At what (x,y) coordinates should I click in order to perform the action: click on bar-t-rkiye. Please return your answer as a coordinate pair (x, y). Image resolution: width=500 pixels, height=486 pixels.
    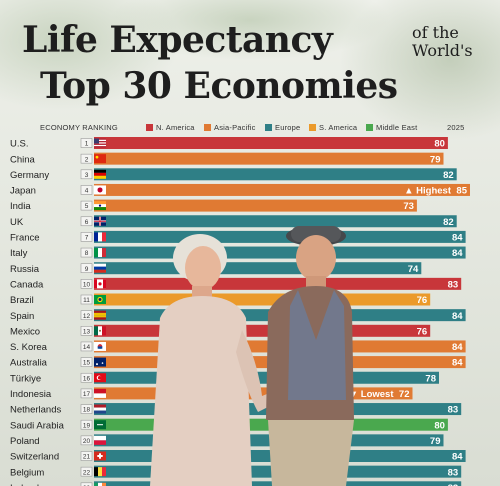
    Looking at the image, I should click on (266, 377).